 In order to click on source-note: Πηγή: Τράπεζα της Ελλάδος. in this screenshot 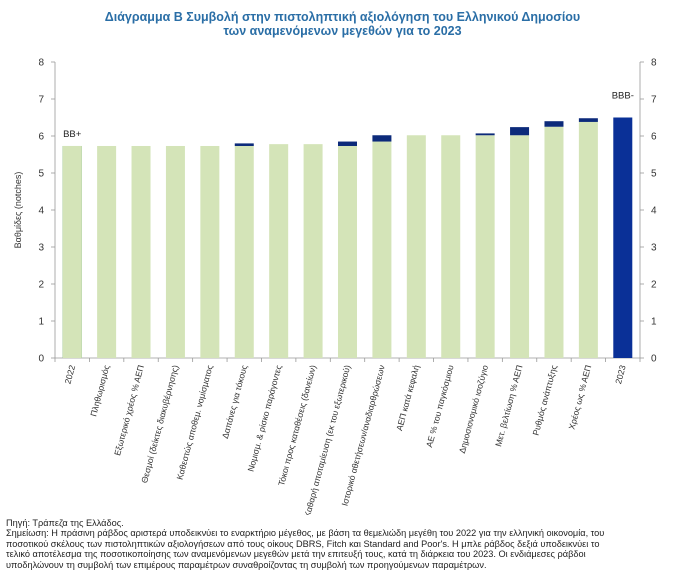, I will do `click(65, 523)`.